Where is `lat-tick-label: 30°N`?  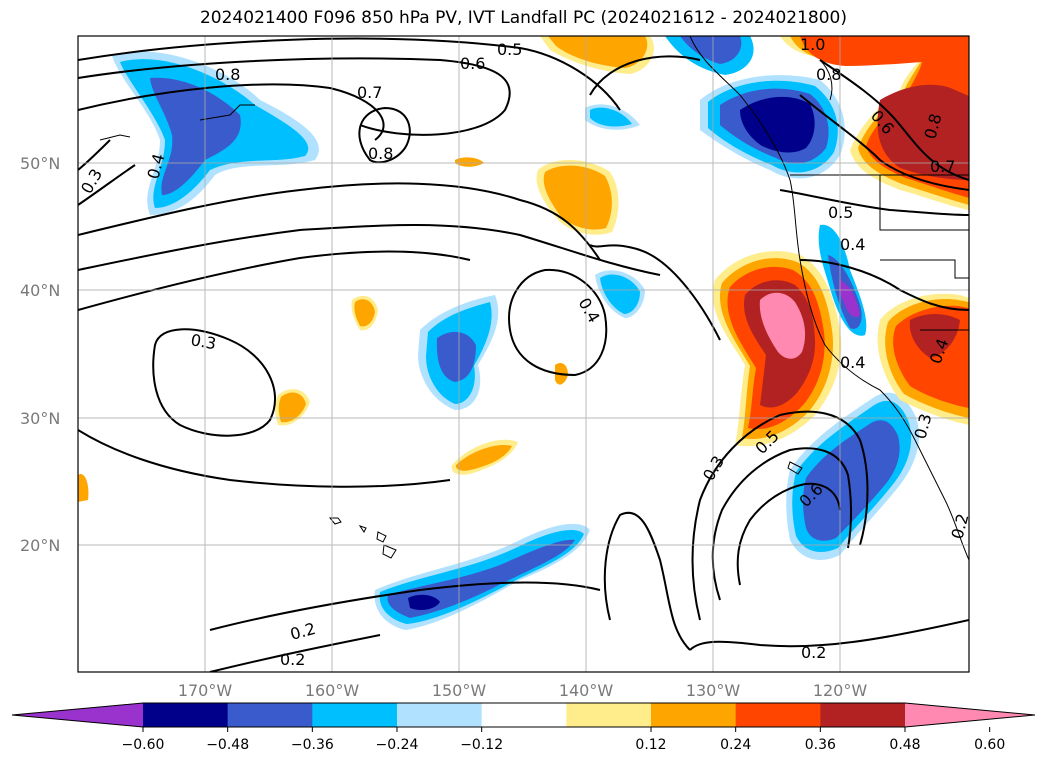 lat-tick-label: 30°N is located at coordinates (40, 418).